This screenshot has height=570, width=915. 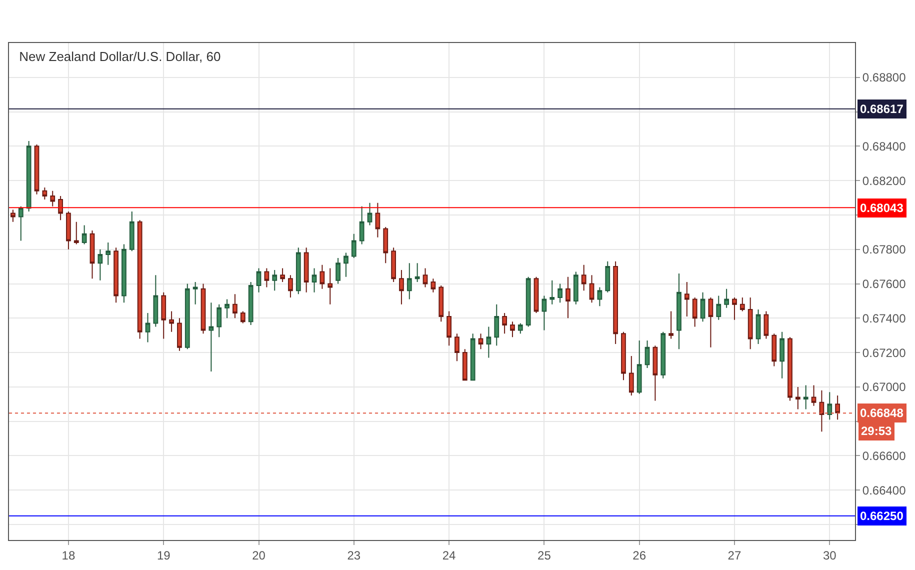 What do you see at coordinates (884, 318) in the screenshot?
I see `y-tick-label: 0.67400` at bounding box center [884, 318].